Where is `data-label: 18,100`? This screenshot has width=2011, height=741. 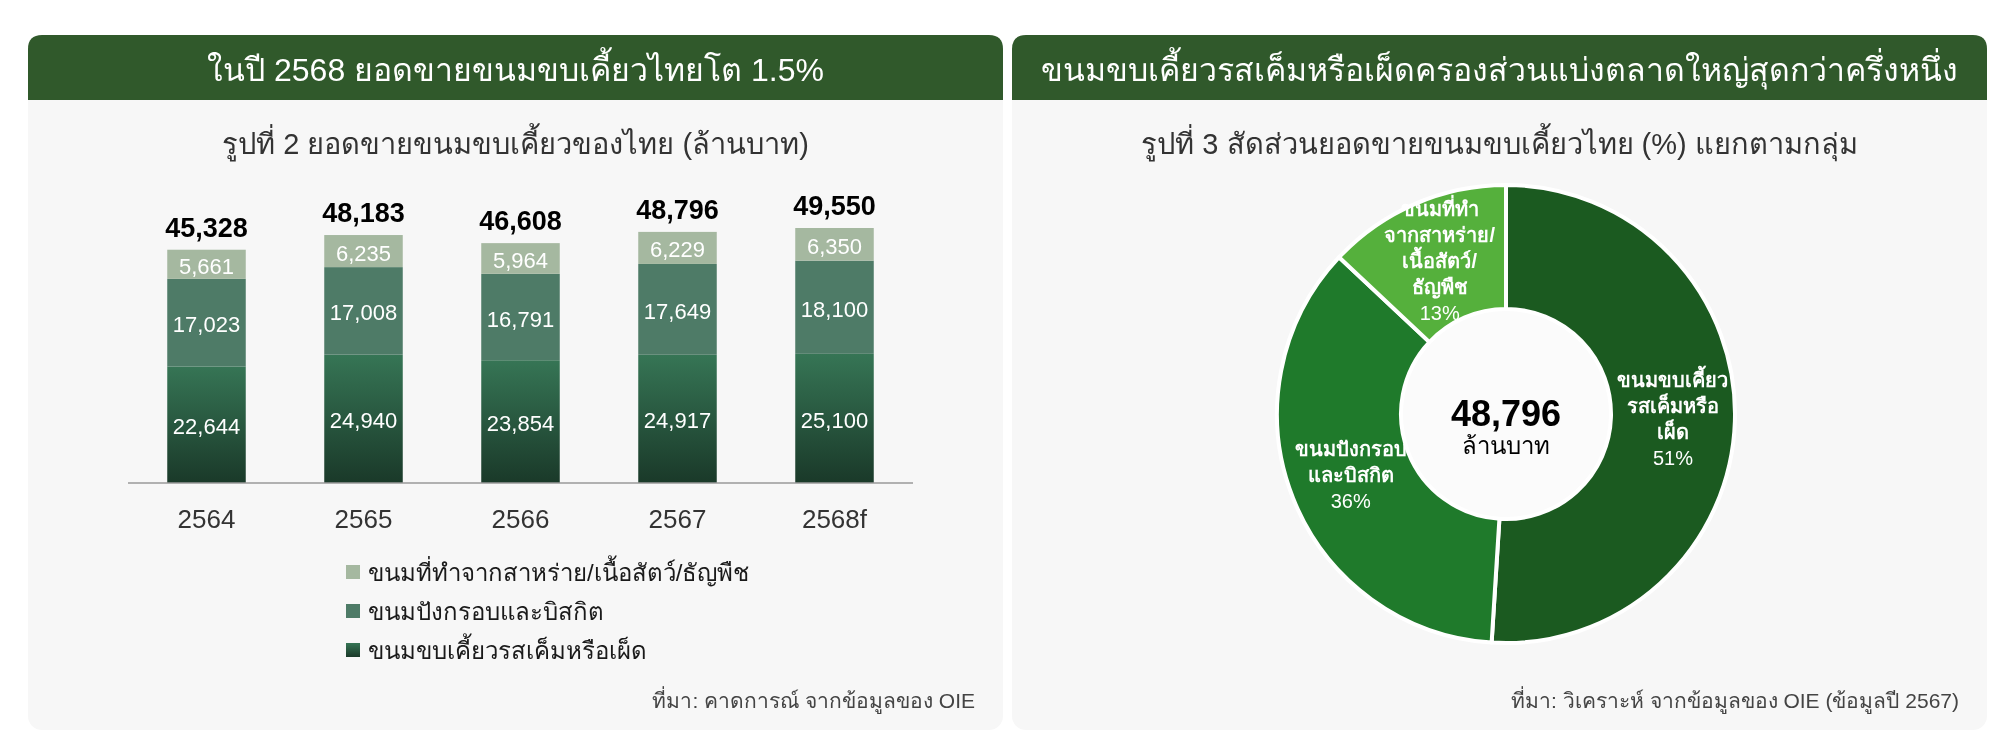
data-label: 18,100 is located at coordinates (834, 309).